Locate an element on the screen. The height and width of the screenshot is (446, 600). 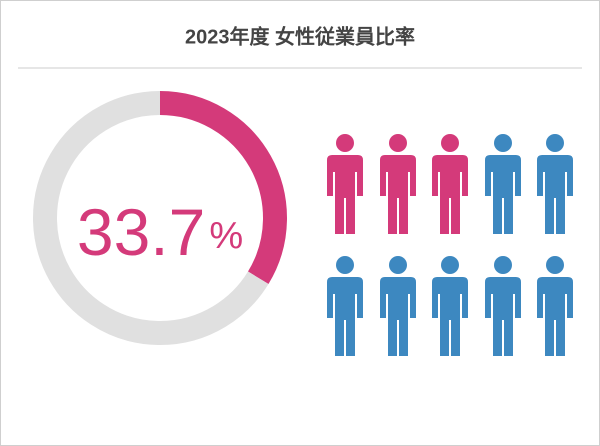
center-value: 33.7 is located at coordinates (141, 232).